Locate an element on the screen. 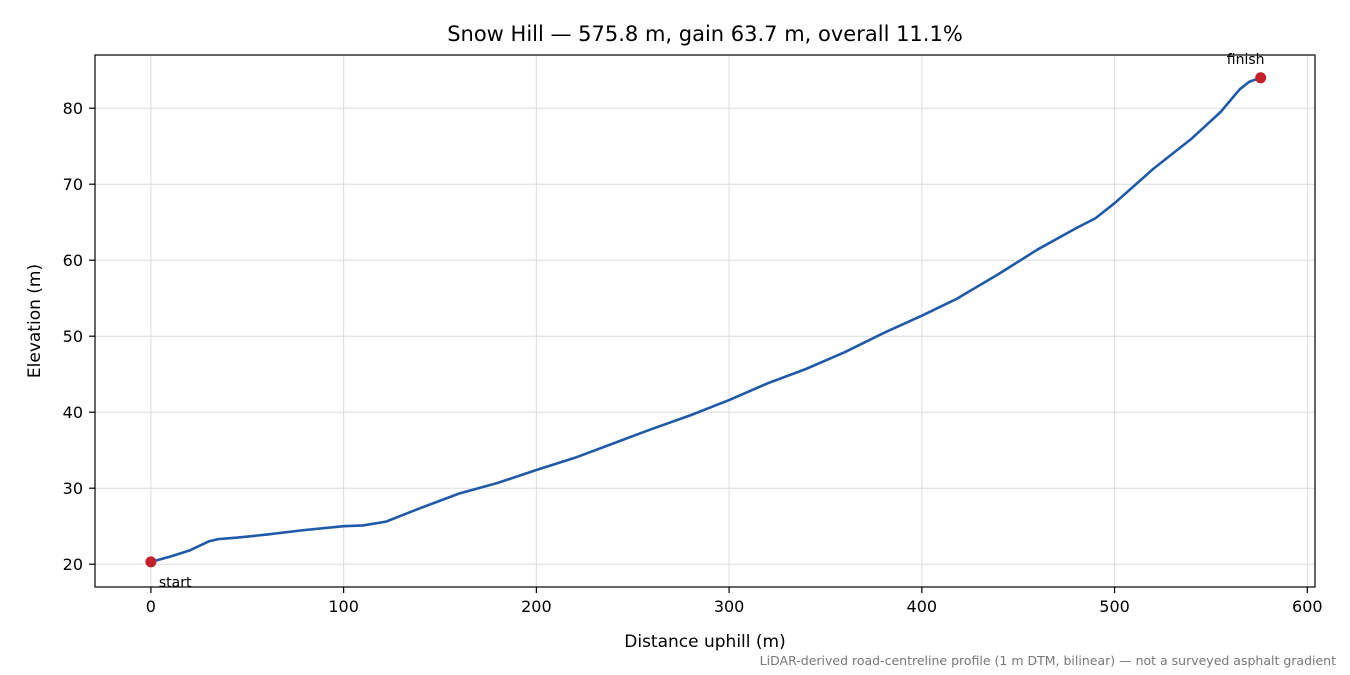  x-tick-label: 500 is located at coordinates (1114, 606).